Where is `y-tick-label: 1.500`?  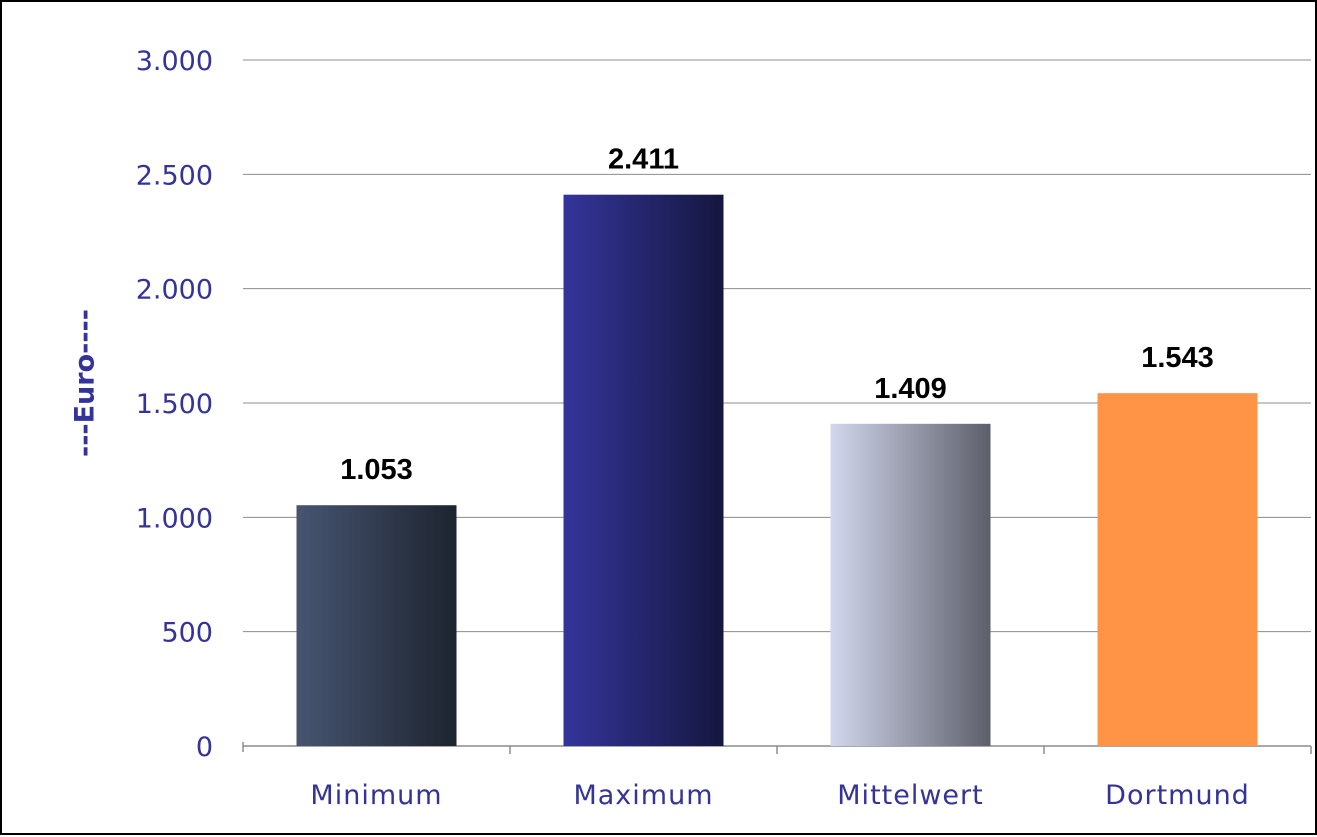 y-tick-label: 1.500 is located at coordinates (174, 404).